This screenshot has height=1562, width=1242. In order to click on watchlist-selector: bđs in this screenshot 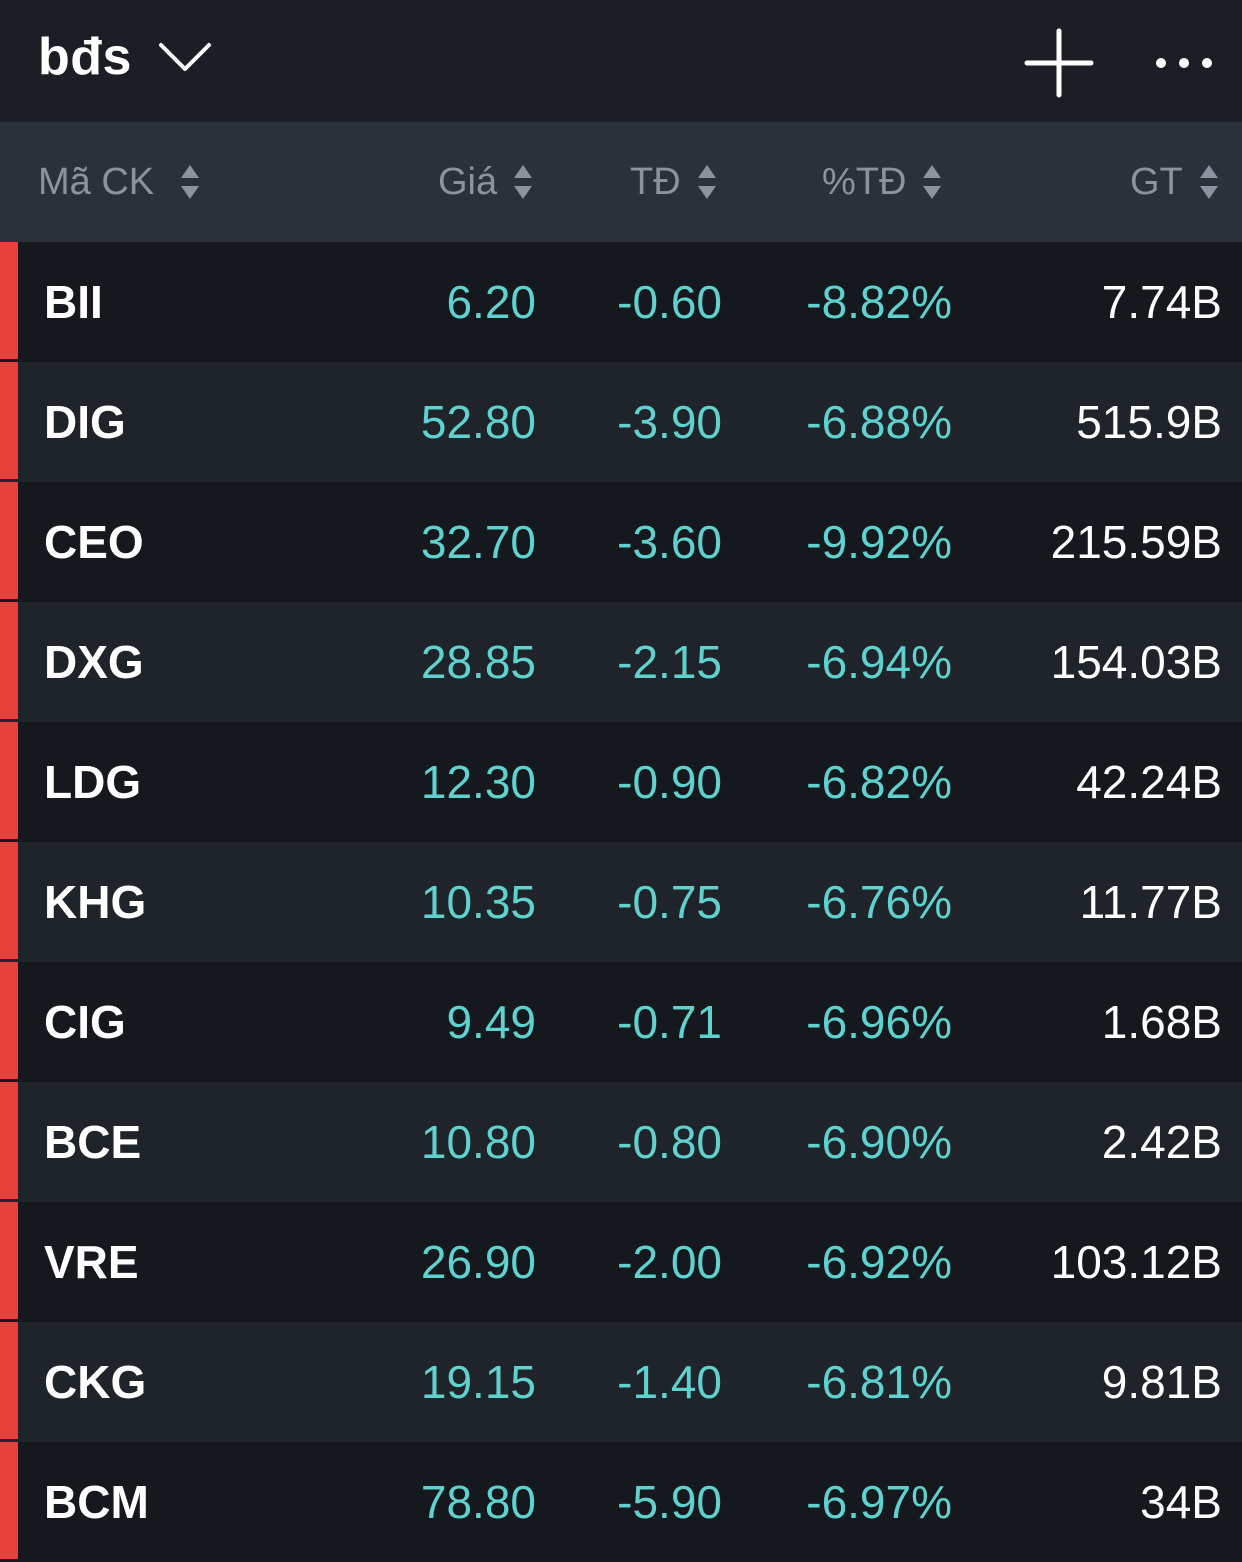, I will do `click(125, 57)`.